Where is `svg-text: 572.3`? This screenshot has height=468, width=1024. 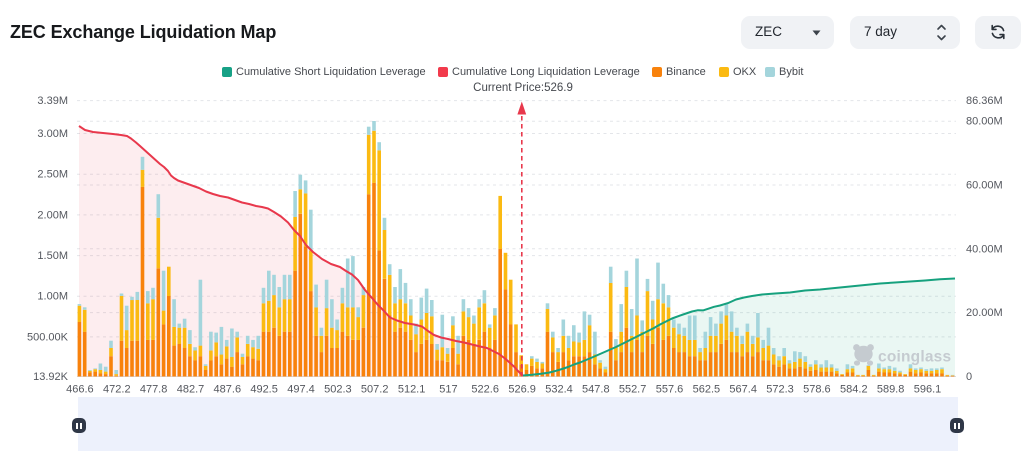
svg-text: 572.3 is located at coordinates (780, 390).